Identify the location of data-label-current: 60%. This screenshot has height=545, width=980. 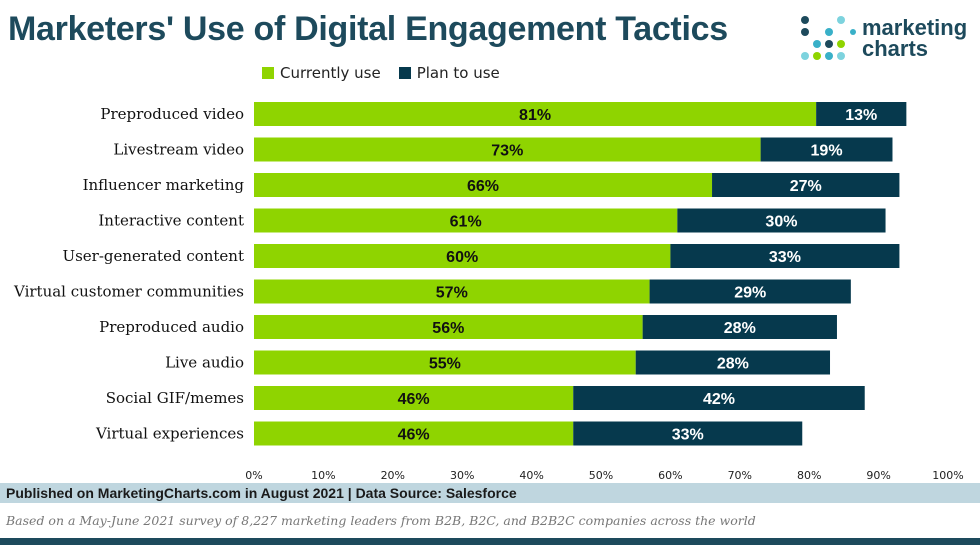
(462, 257).